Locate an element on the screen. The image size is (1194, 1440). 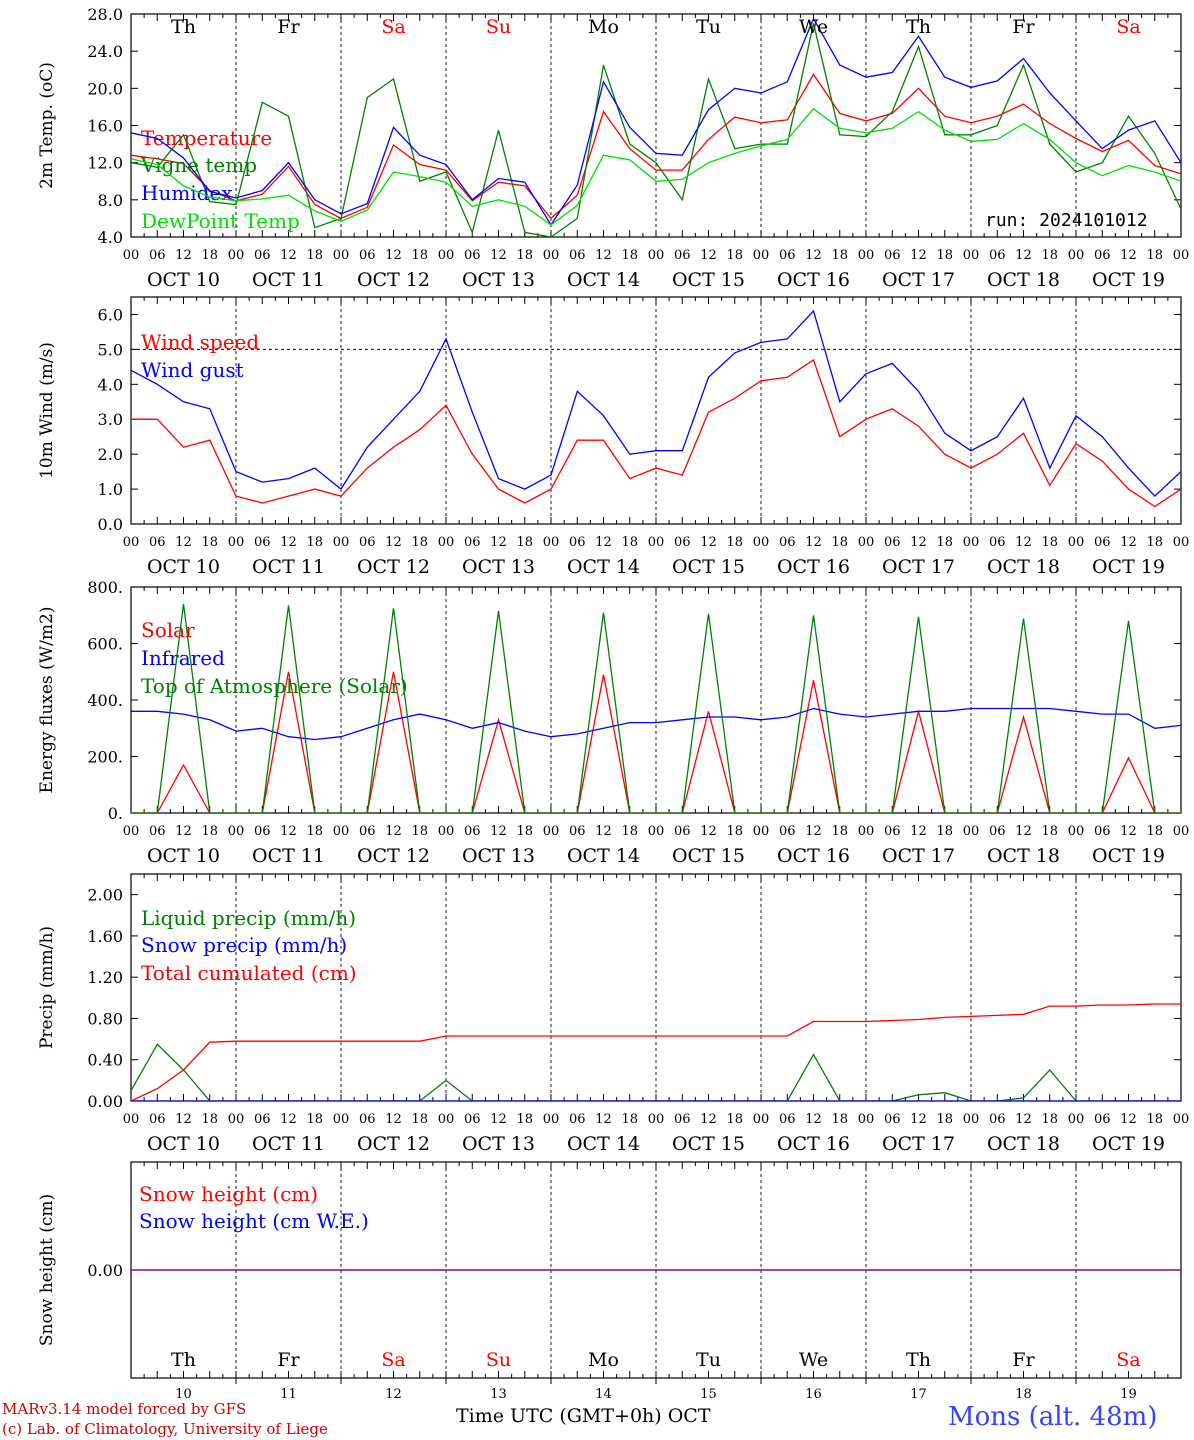
legend-entry: DewPoint Temp is located at coordinates (220, 221).